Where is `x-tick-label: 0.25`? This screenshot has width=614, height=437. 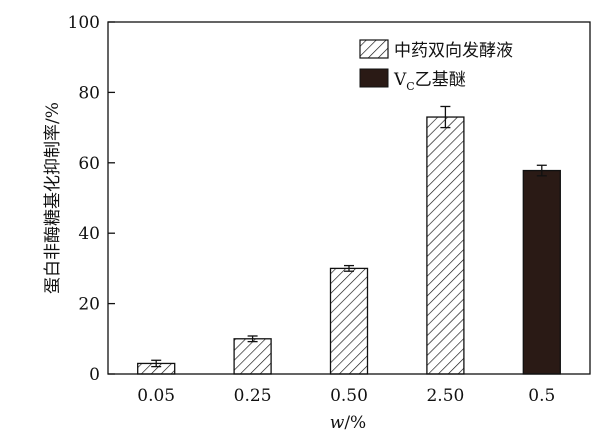
x-tick-label: 0.25 is located at coordinates (253, 396).